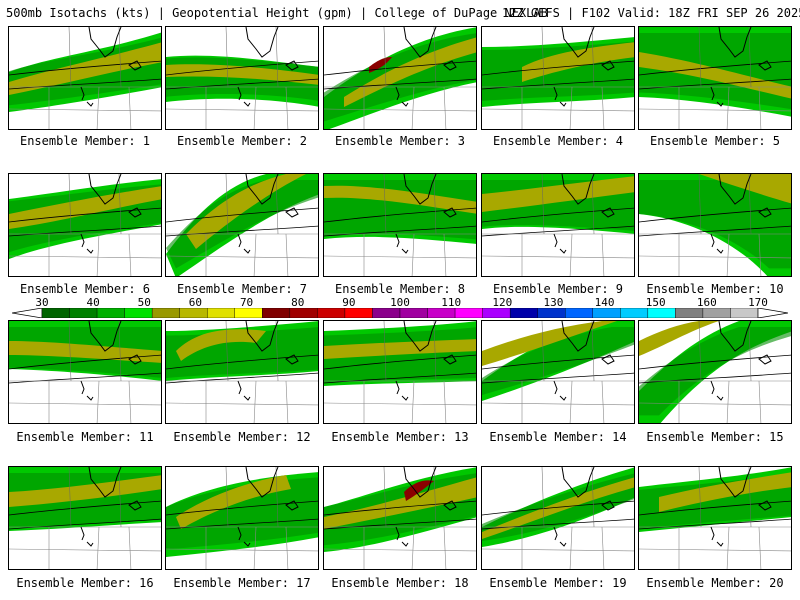 This screenshot has height=600, width=800. Describe the element at coordinates (85, 583) in the screenshot. I see `ensemble-member-label: Ensemble Member: 16` at that location.